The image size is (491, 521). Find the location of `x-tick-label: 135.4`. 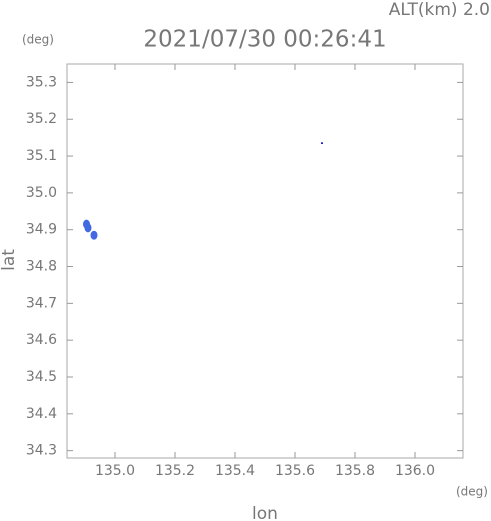

x-tick-label: 135.4 is located at coordinates (235, 471).